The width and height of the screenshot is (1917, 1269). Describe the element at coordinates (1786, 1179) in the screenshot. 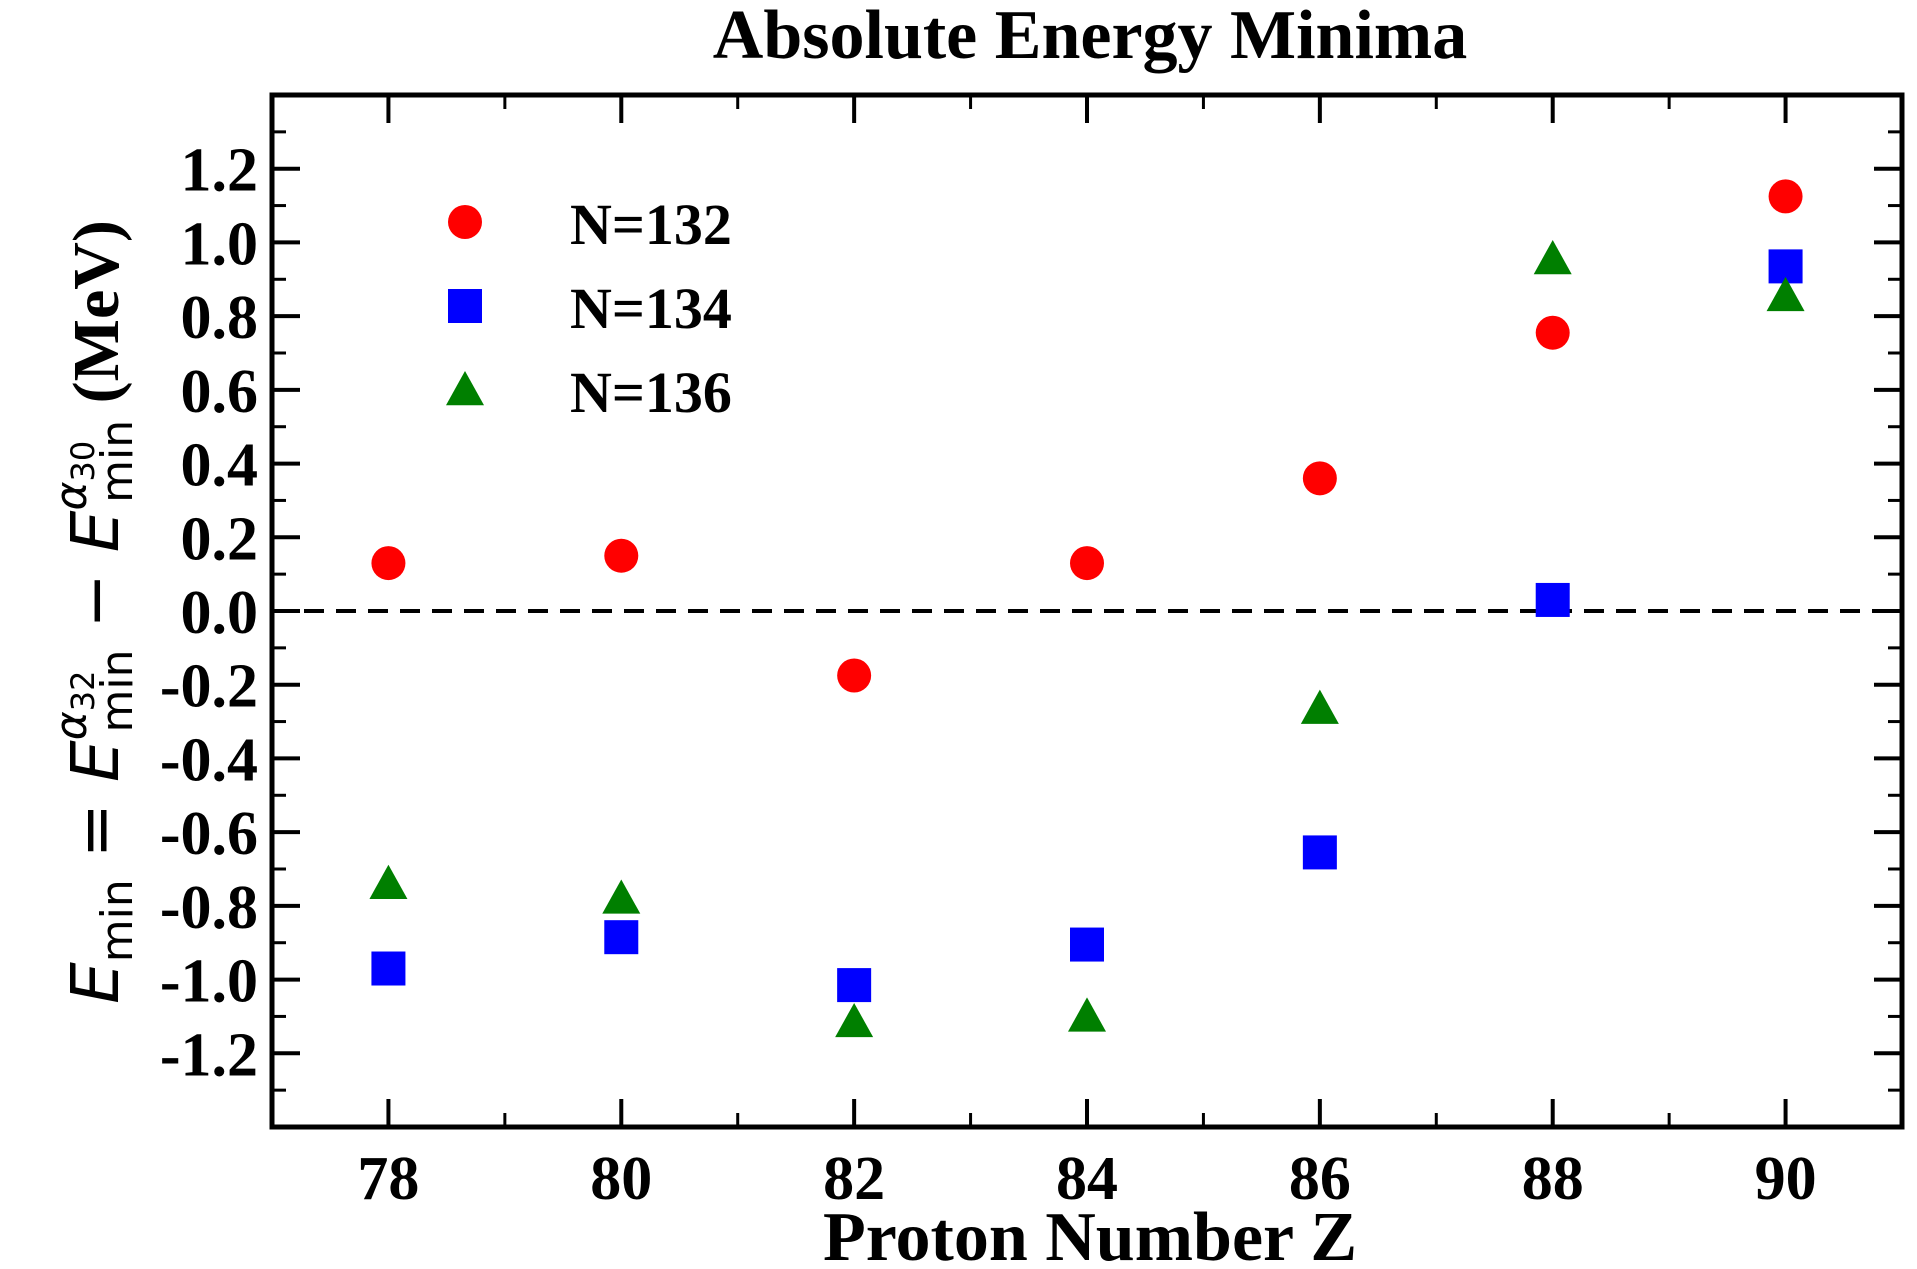

I see `x-tick-label: 90` at that location.